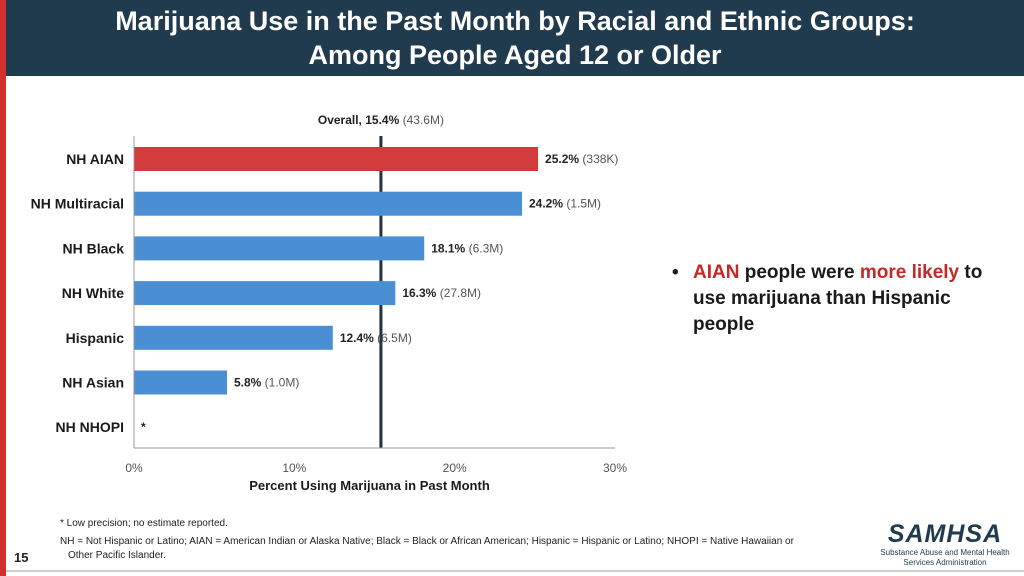 Image resolution: width=1024 pixels, height=576 pixels. I want to click on slide-title-line2: Among People Aged 12 or Older, so click(515, 55).